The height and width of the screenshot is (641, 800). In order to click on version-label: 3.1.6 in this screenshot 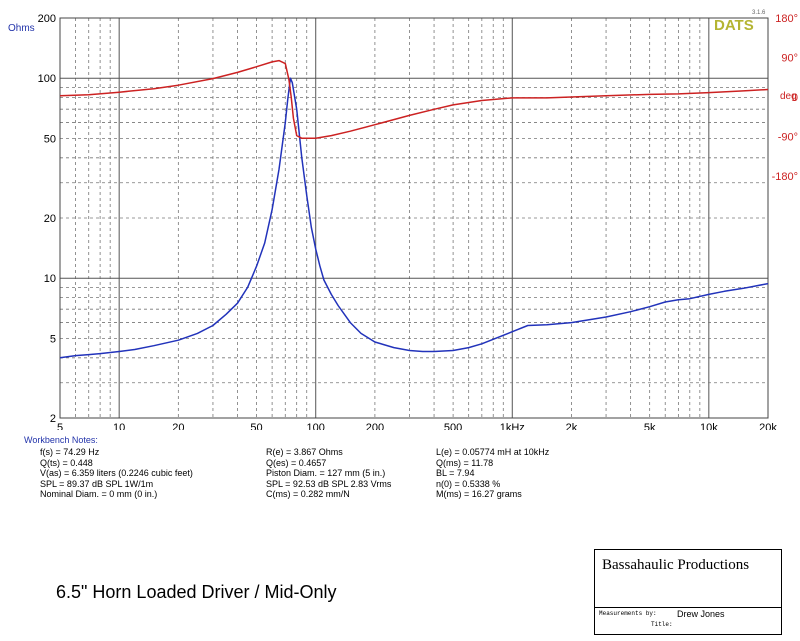, I will do `click(759, 13)`.